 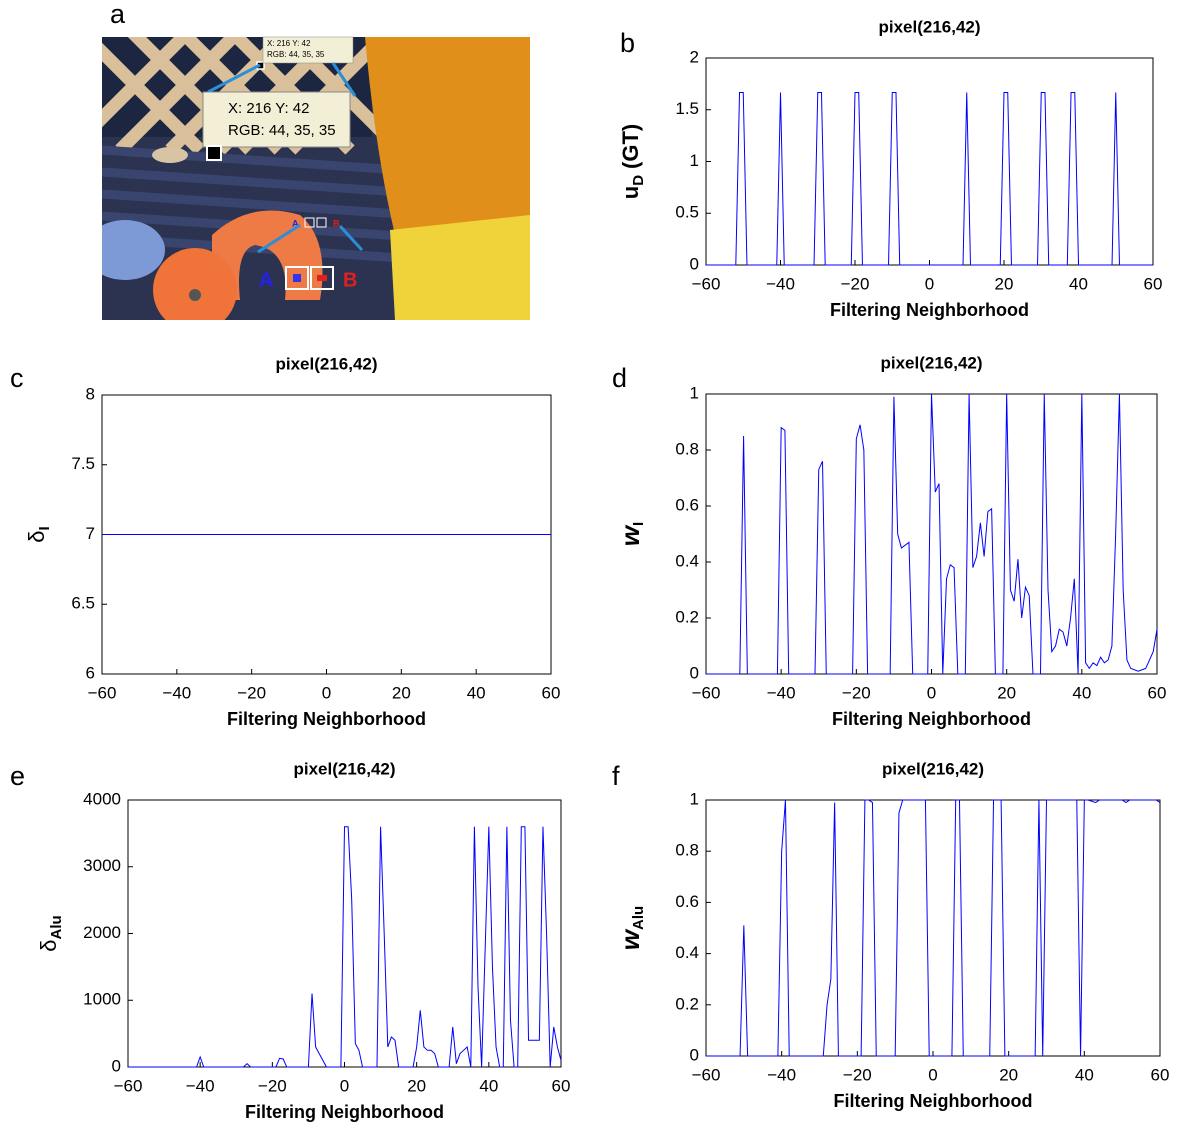 What do you see at coordinates (83, 603) in the screenshot?
I see `y-tick-label: 6.5` at bounding box center [83, 603].